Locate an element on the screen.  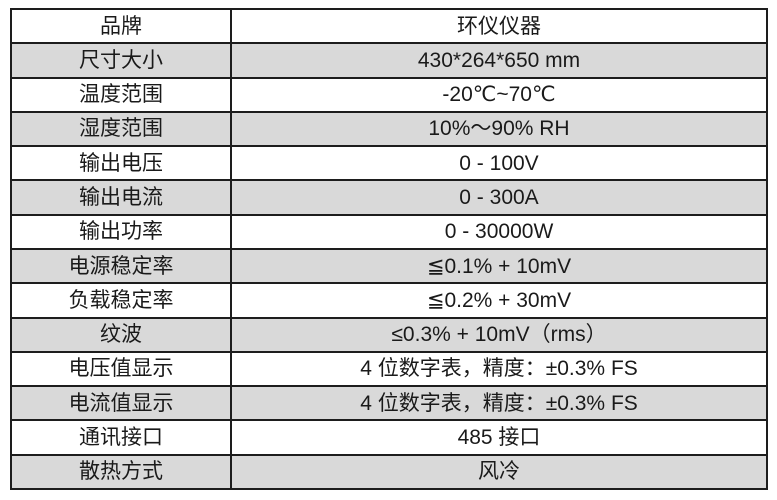
spec-label-cell: 输出电压 is located at coordinates (121, 163).